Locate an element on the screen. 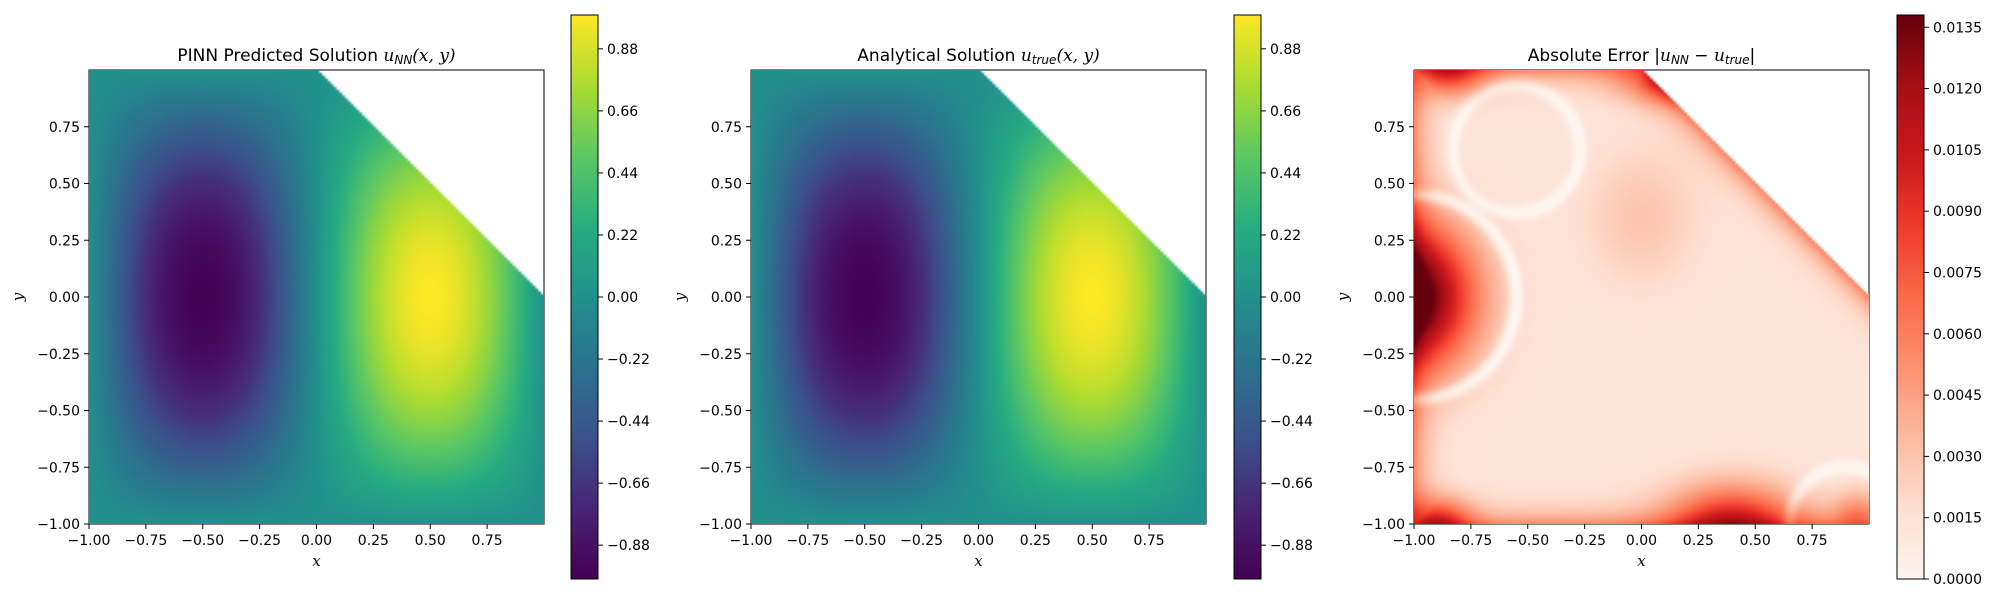 Image resolution: width=2000 pixels, height=600 pixels. colorbar-tick-label: 0.0135 is located at coordinates (1957, 28).